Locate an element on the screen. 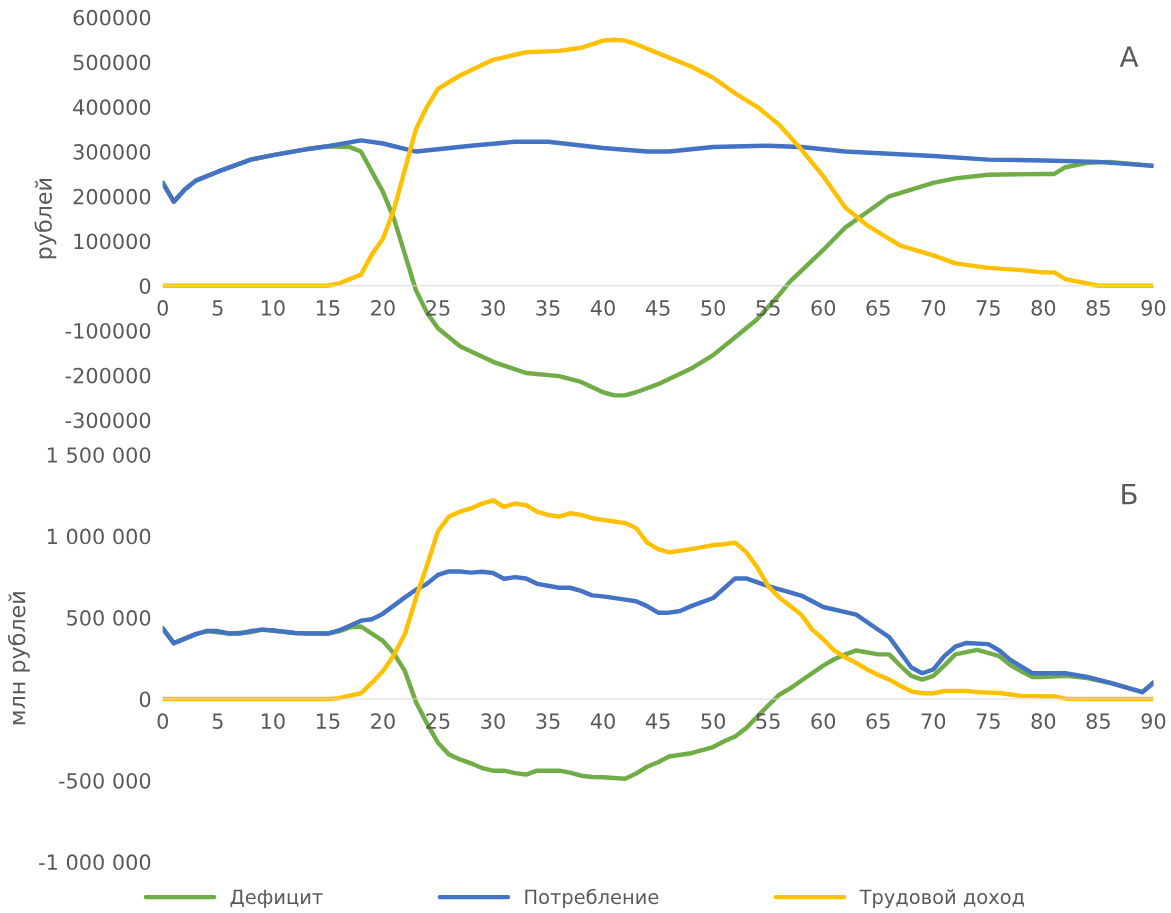  annotation: Б is located at coordinates (1129, 494).